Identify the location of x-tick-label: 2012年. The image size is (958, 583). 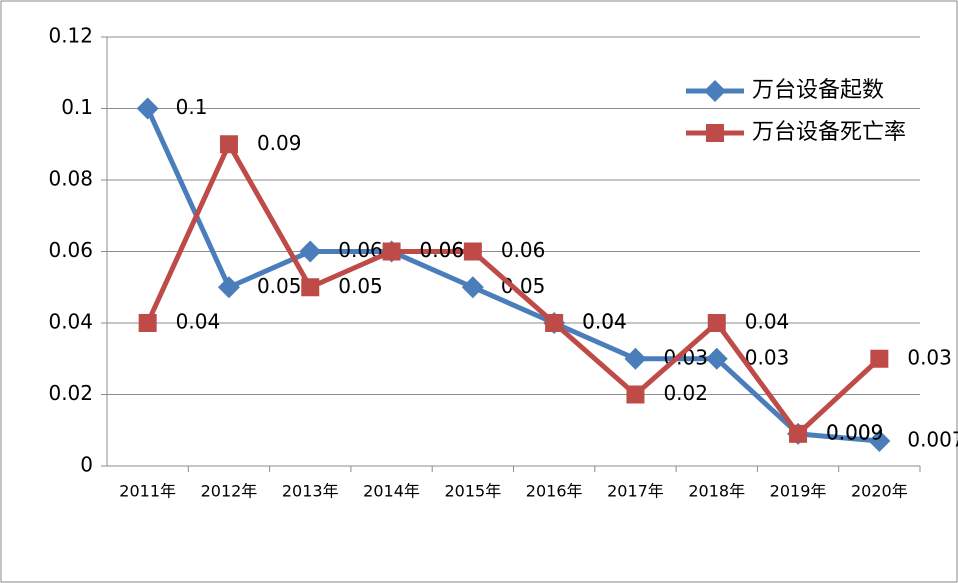
(229, 491).